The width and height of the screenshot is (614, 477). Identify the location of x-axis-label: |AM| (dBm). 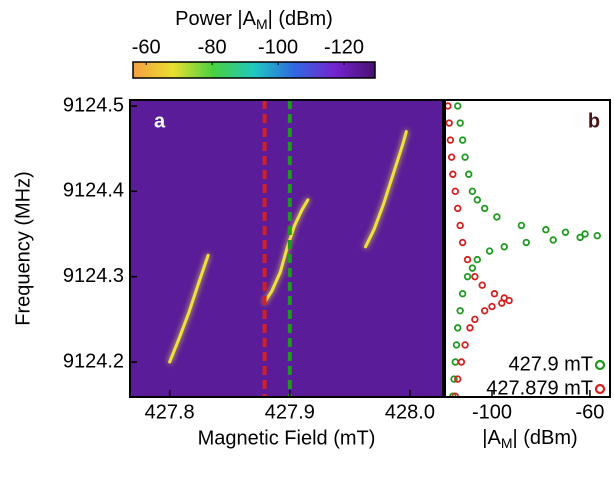
(529, 438).